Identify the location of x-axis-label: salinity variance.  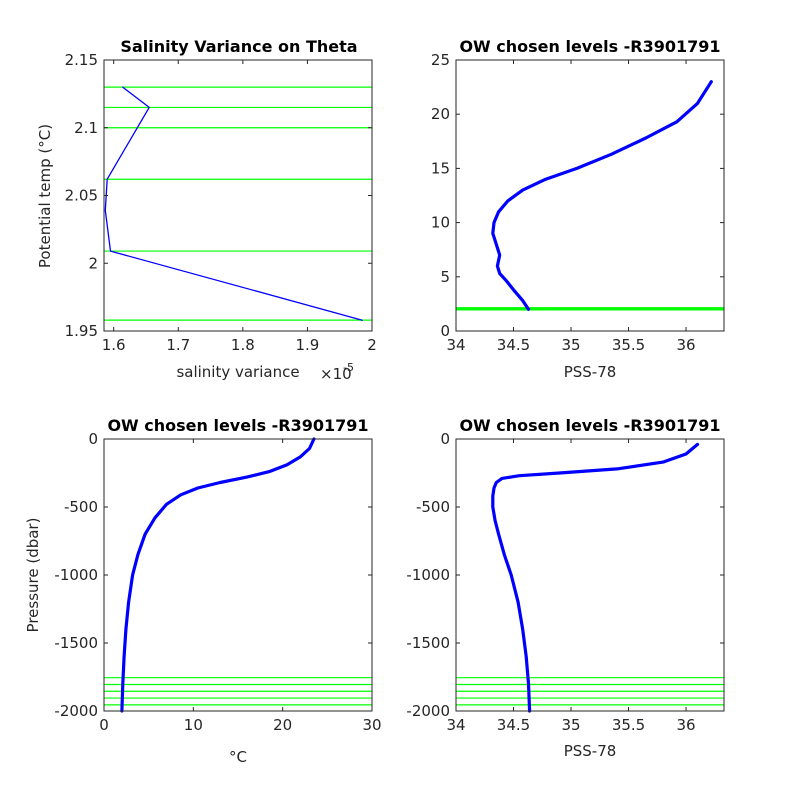
(237, 372).